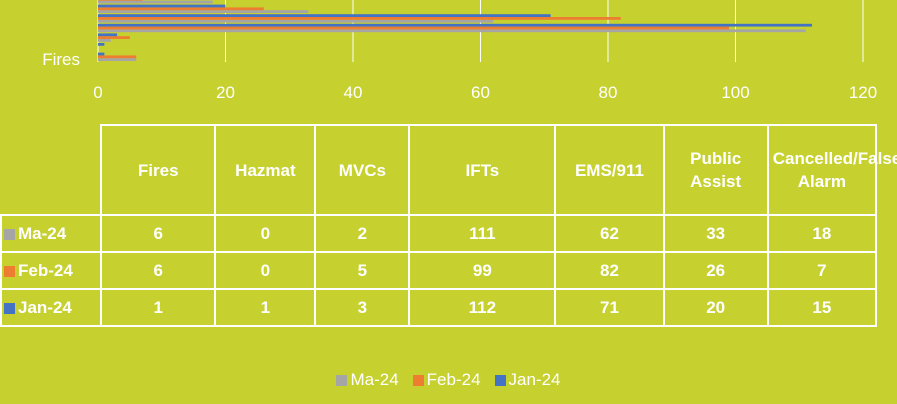 The height and width of the screenshot is (404, 897). What do you see at coordinates (45, 307) in the screenshot?
I see `row-label: Jan-24` at bounding box center [45, 307].